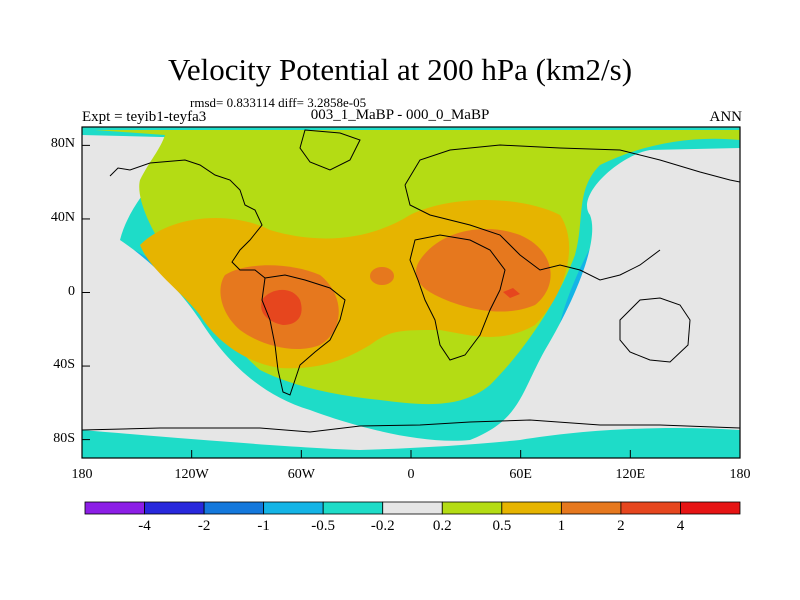  I want to click on colorbar-label: -0.2, so click(382, 526).